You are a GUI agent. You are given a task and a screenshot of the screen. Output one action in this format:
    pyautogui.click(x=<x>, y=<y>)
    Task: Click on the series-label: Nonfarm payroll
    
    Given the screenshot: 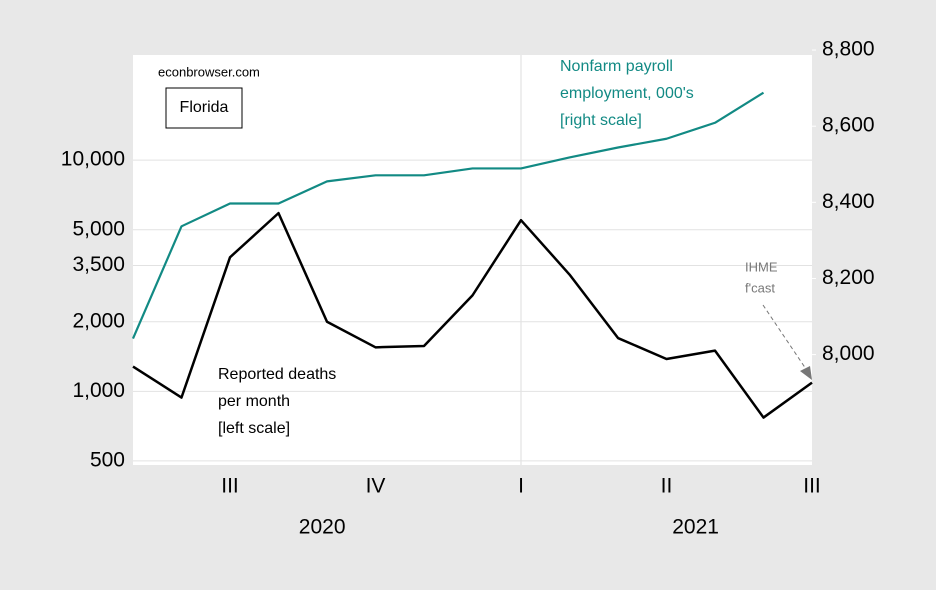 What is the action you would take?
    pyautogui.click(x=616, y=66)
    